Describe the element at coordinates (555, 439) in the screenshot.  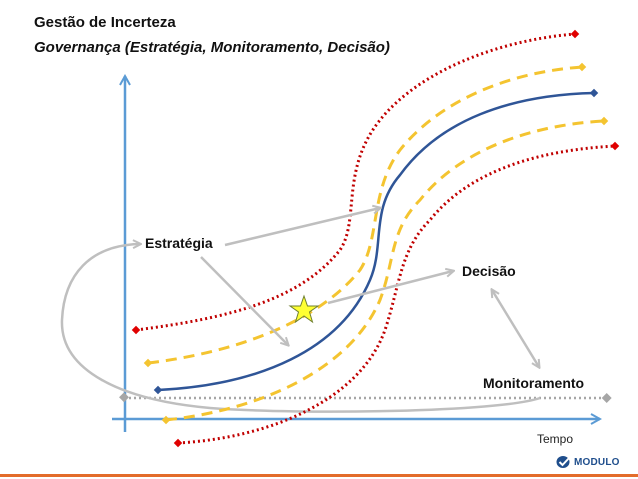
I see `x-axis-label: Tempo` at that location.